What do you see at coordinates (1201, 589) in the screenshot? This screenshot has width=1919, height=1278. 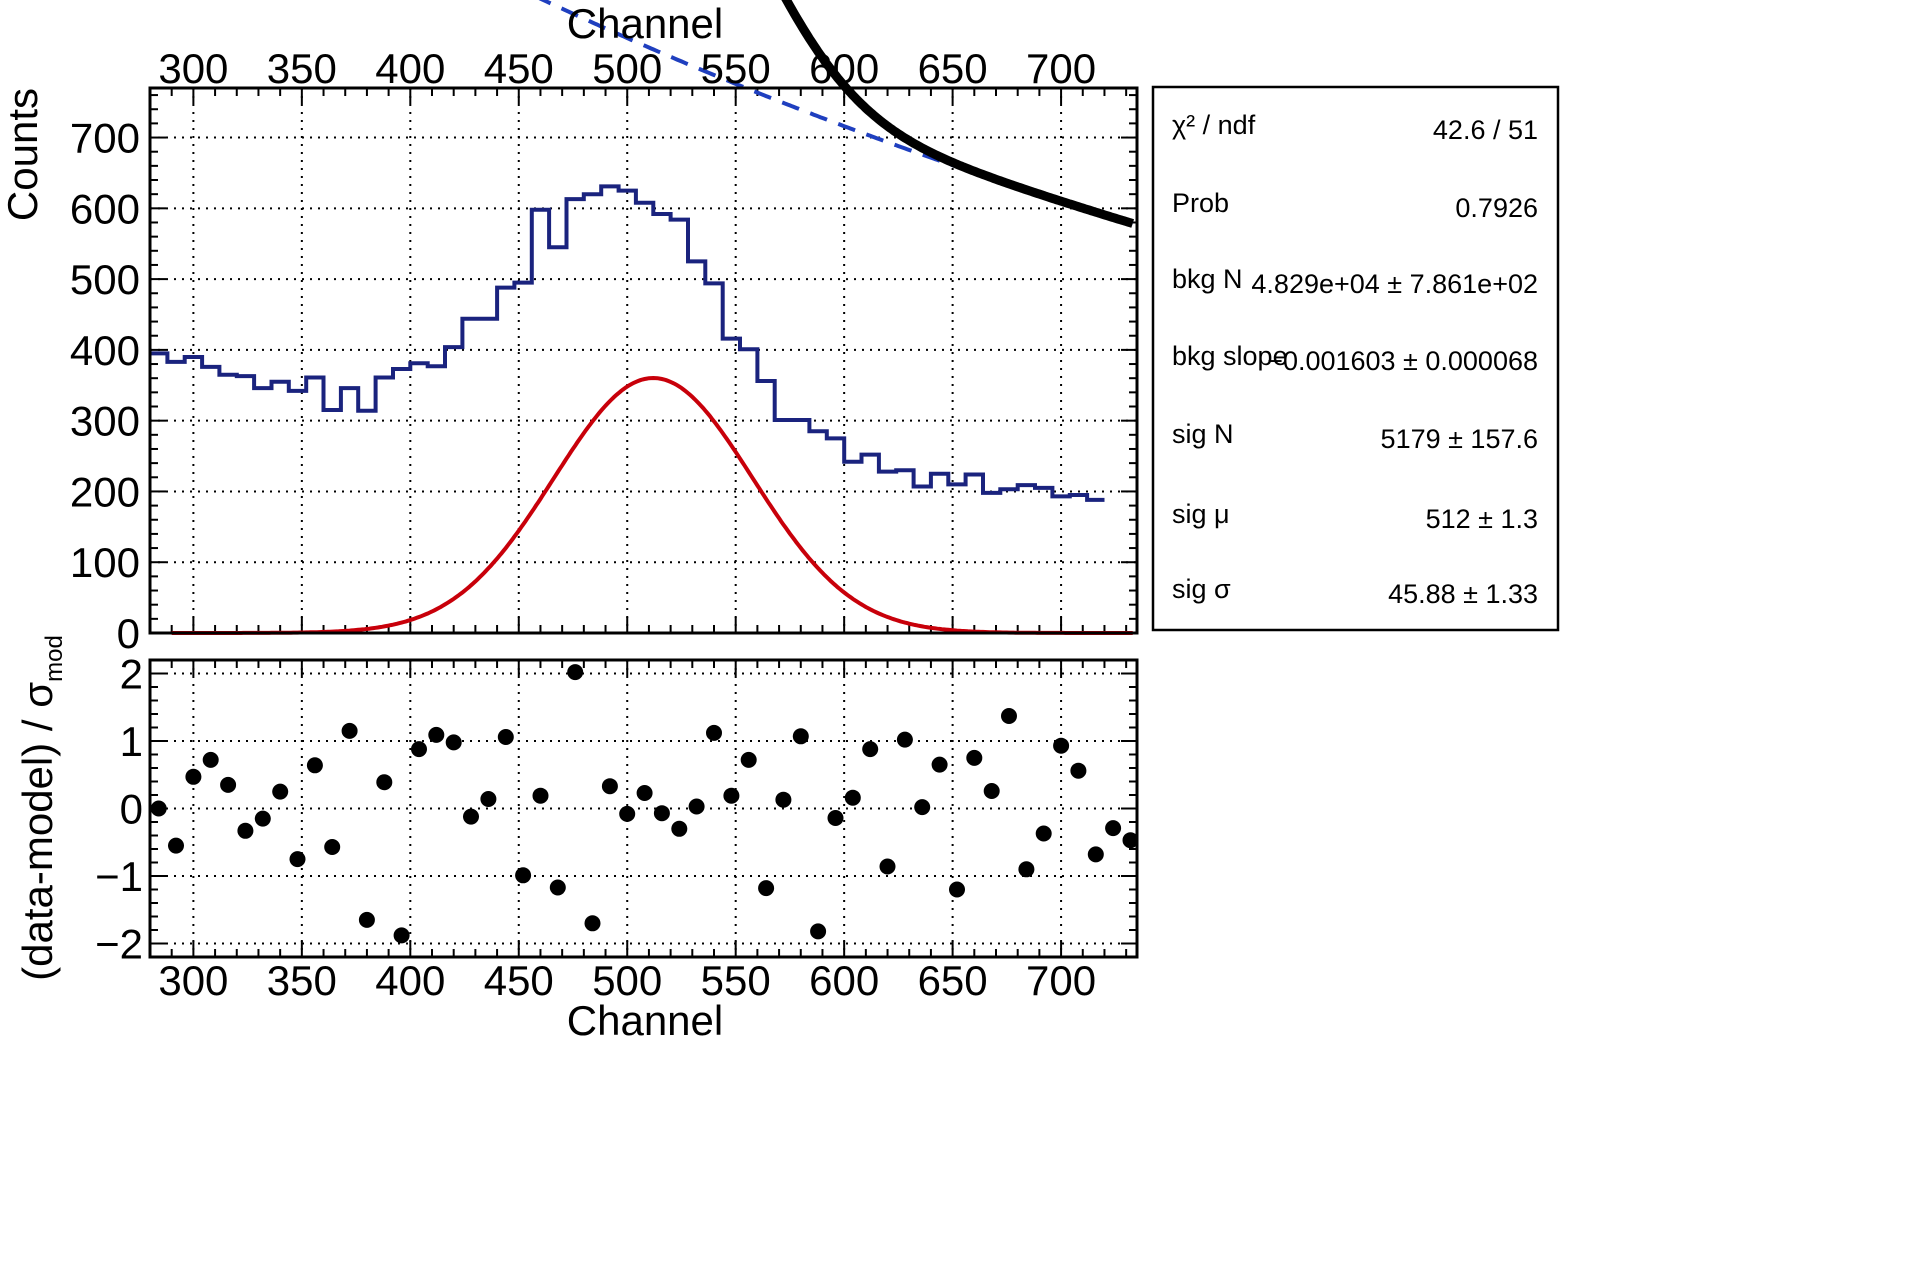 I see `stats-row-name: sig σ` at bounding box center [1201, 589].